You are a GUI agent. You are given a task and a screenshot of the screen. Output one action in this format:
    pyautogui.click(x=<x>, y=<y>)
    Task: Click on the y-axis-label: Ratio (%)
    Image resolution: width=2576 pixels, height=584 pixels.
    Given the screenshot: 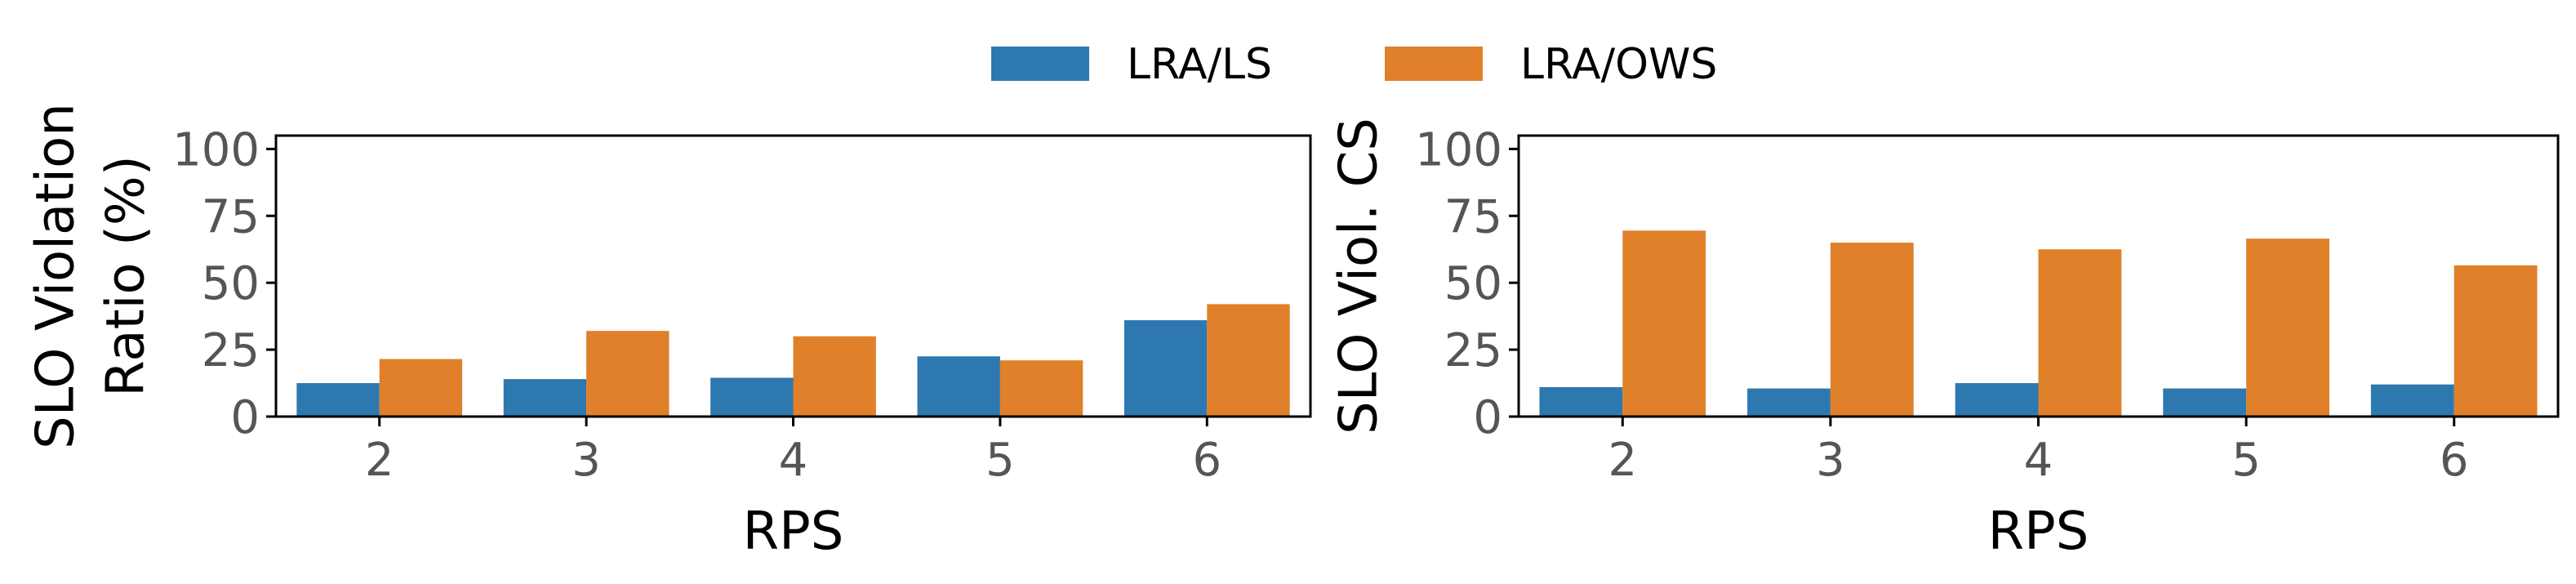 What is the action you would take?
    pyautogui.click(x=126, y=275)
    